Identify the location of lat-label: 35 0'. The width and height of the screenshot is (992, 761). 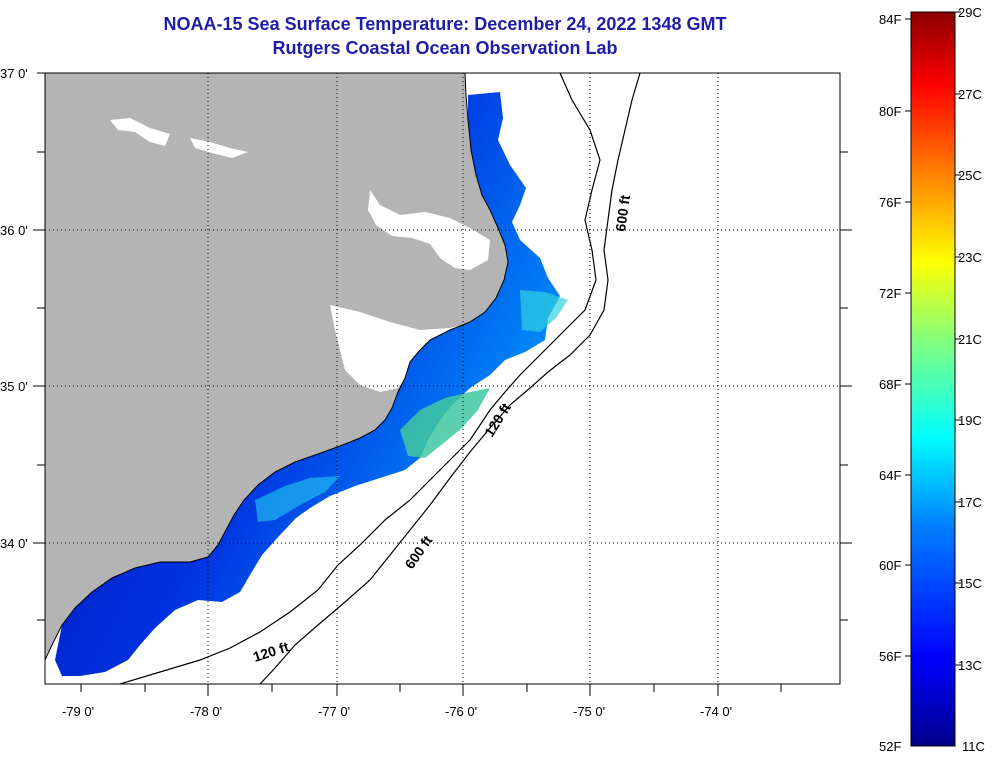
(14, 386).